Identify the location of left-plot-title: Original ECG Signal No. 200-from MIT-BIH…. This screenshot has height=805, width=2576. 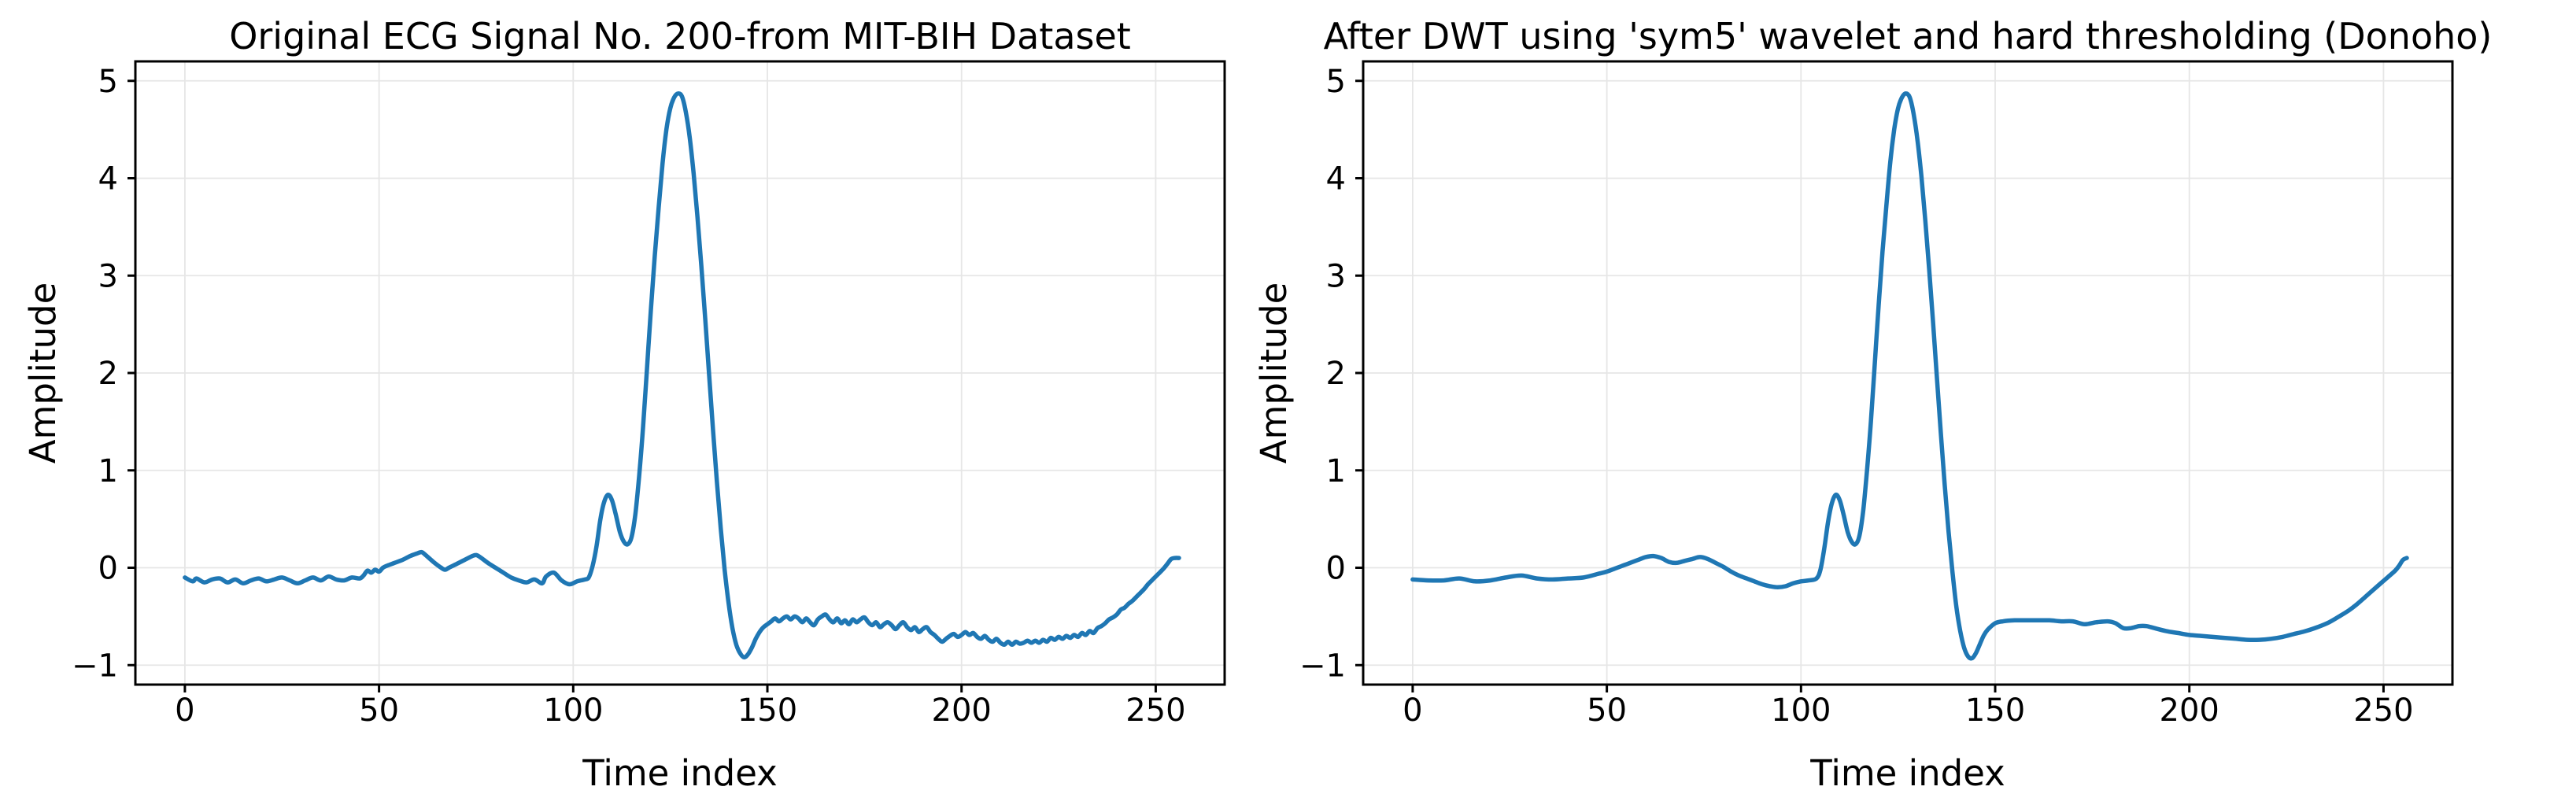
(680, 36).